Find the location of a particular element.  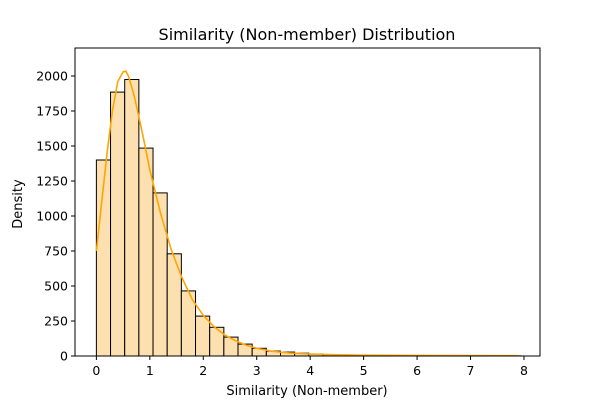

y-tick-label: 250 is located at coordinates (56, 321).